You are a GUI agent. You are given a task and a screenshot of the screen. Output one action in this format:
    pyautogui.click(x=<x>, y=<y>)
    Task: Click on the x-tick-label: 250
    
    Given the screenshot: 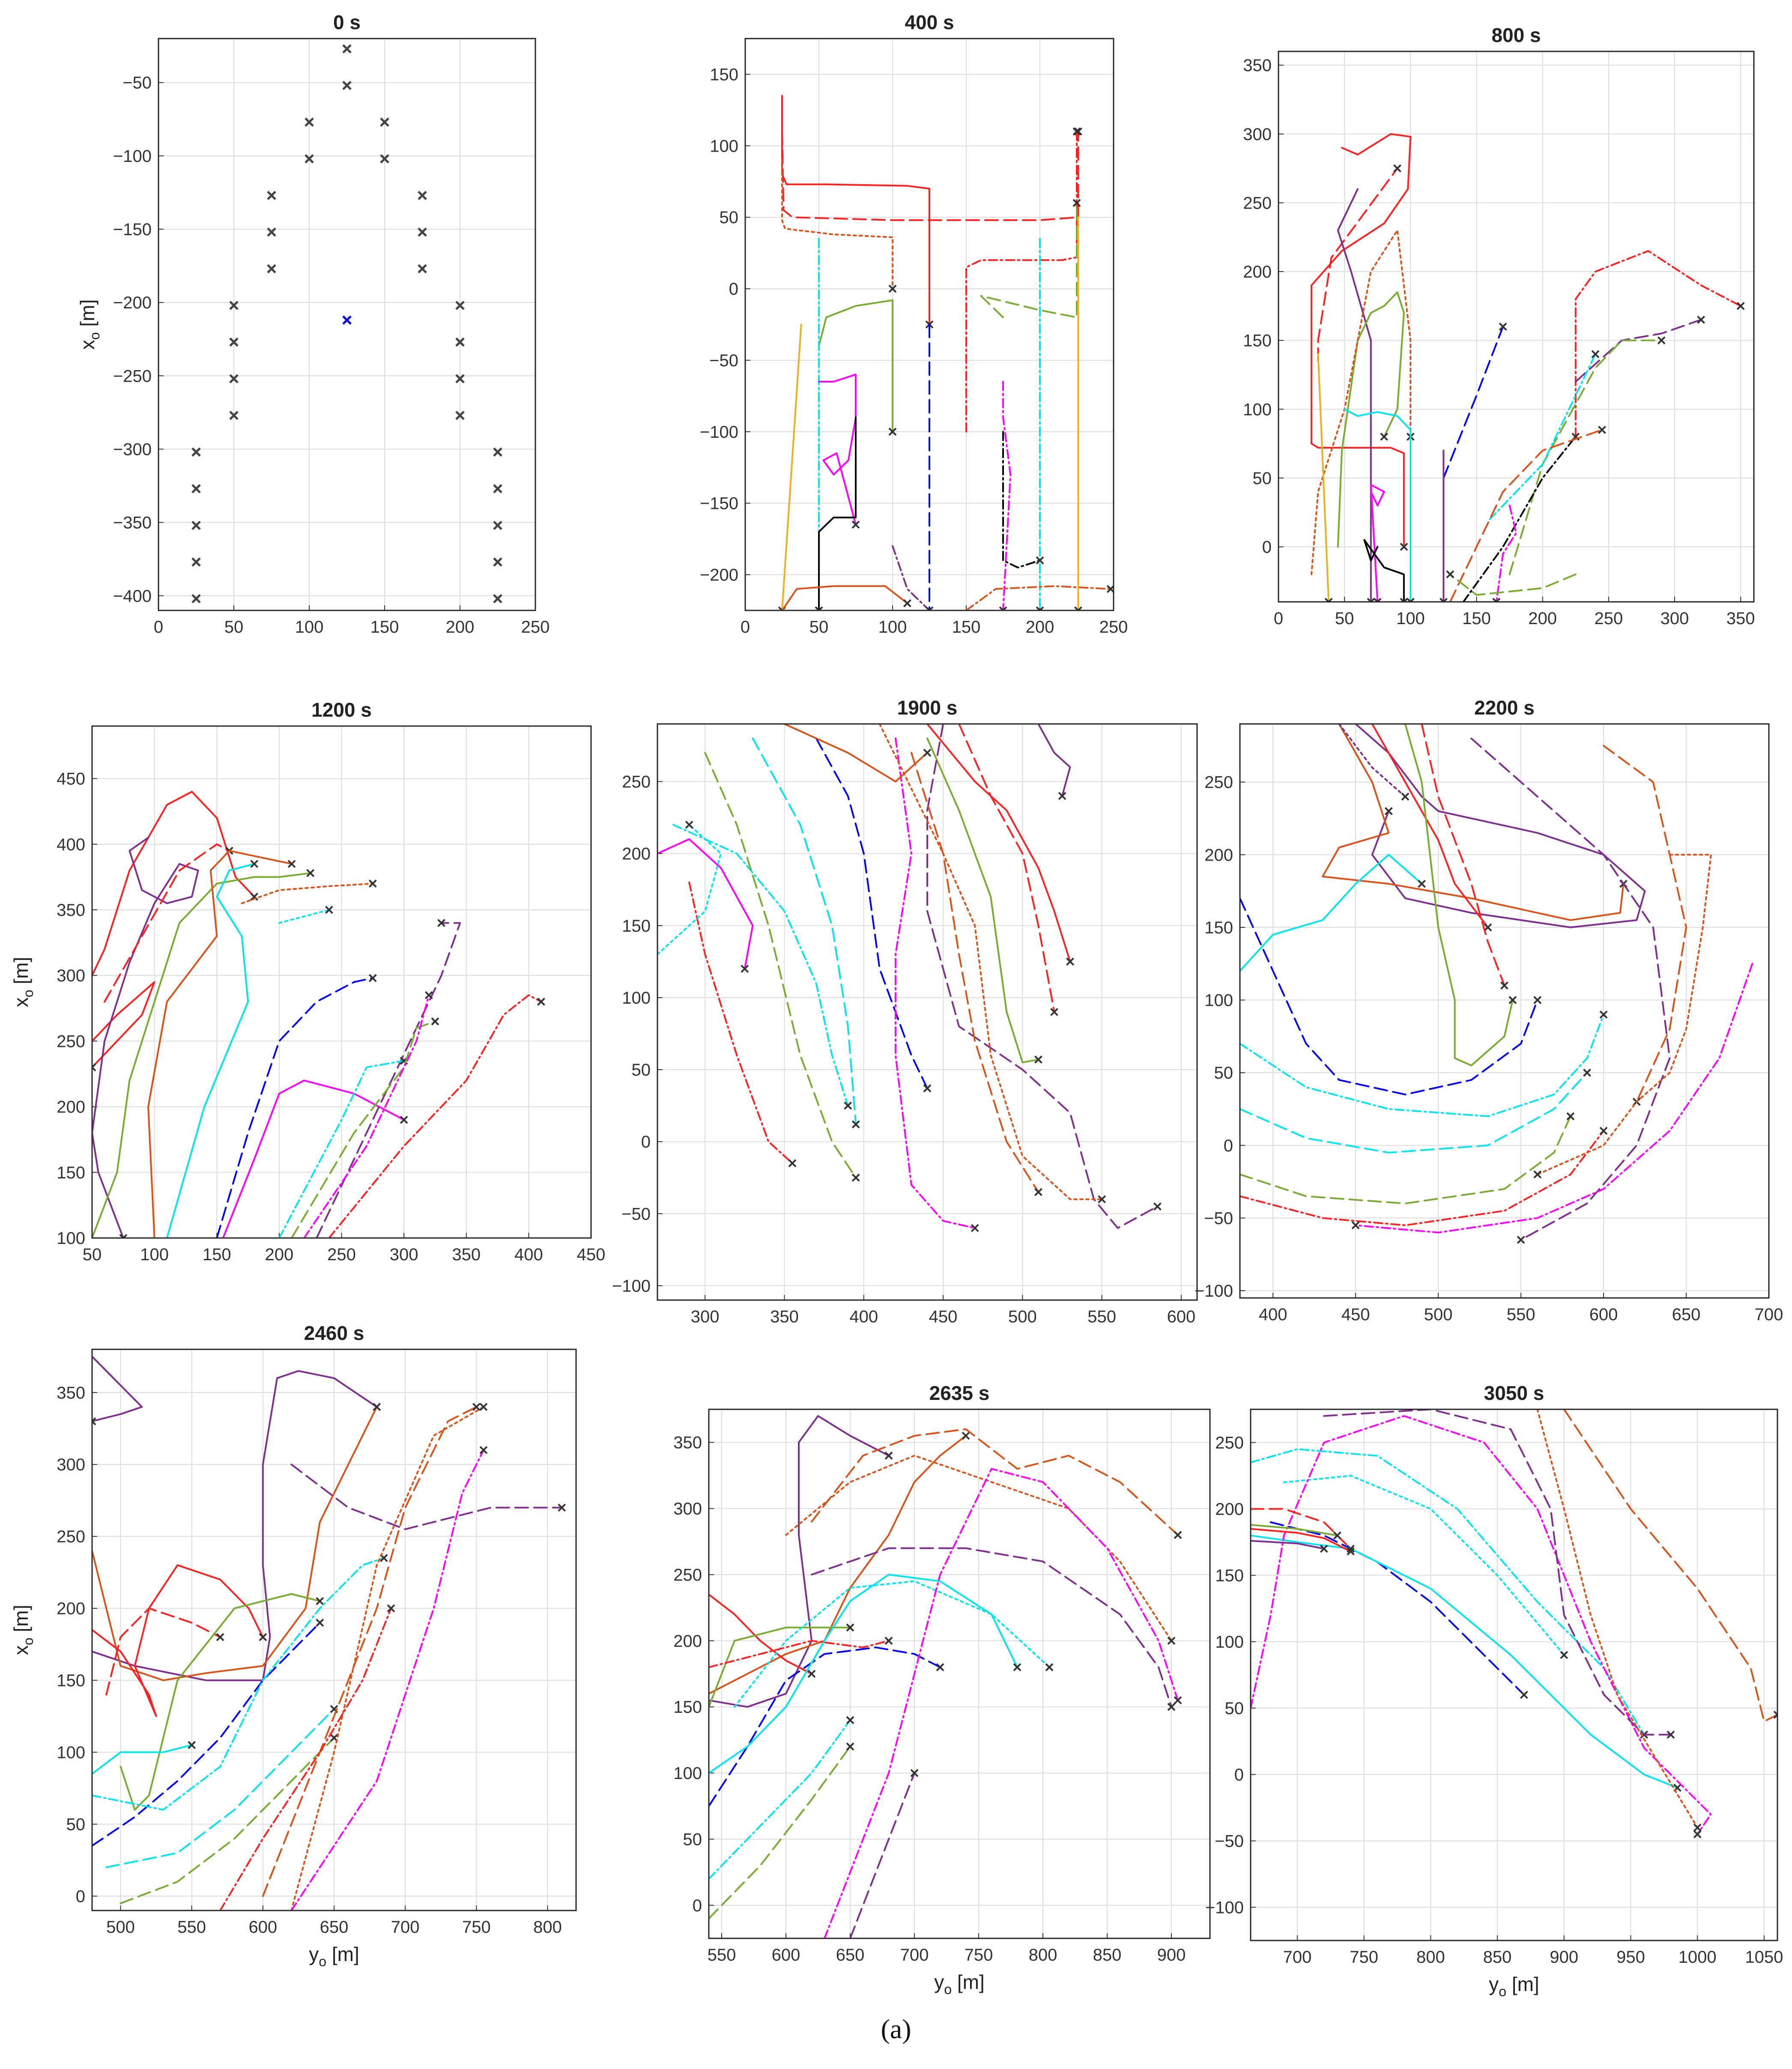 What is the action you would take?
    pyautogui.click(x=1113, y=627)
    